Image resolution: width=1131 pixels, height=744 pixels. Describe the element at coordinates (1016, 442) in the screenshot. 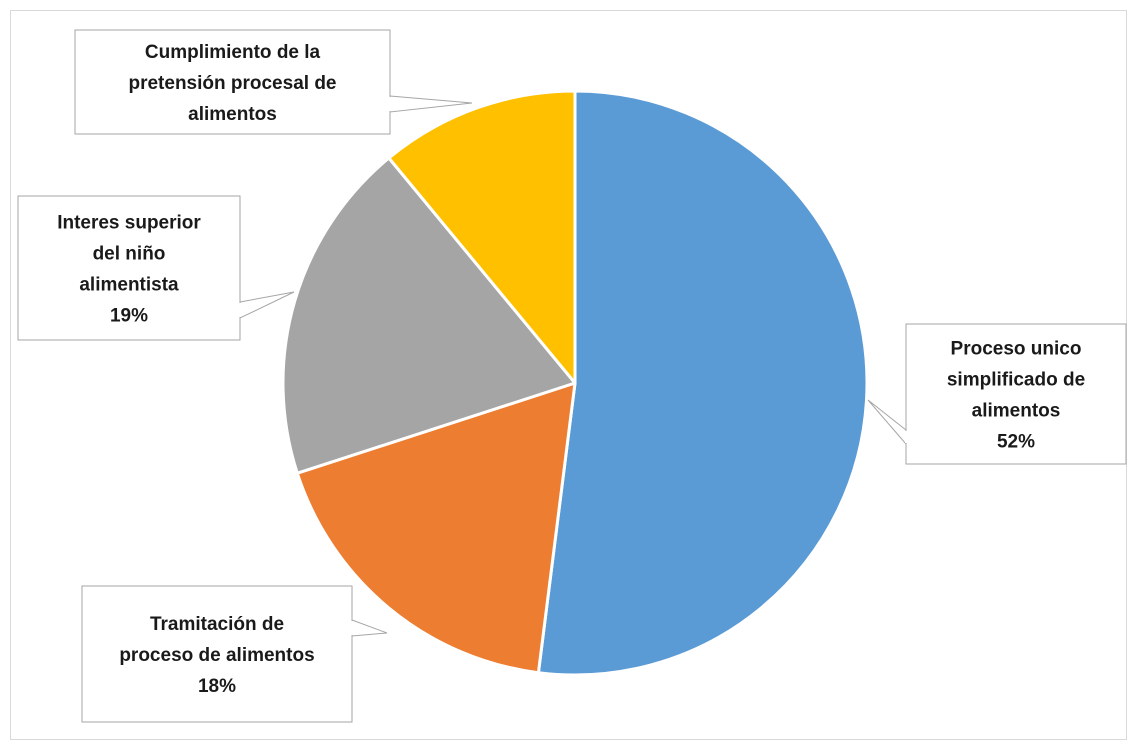

I see `data-label-text: 52%` at that location.